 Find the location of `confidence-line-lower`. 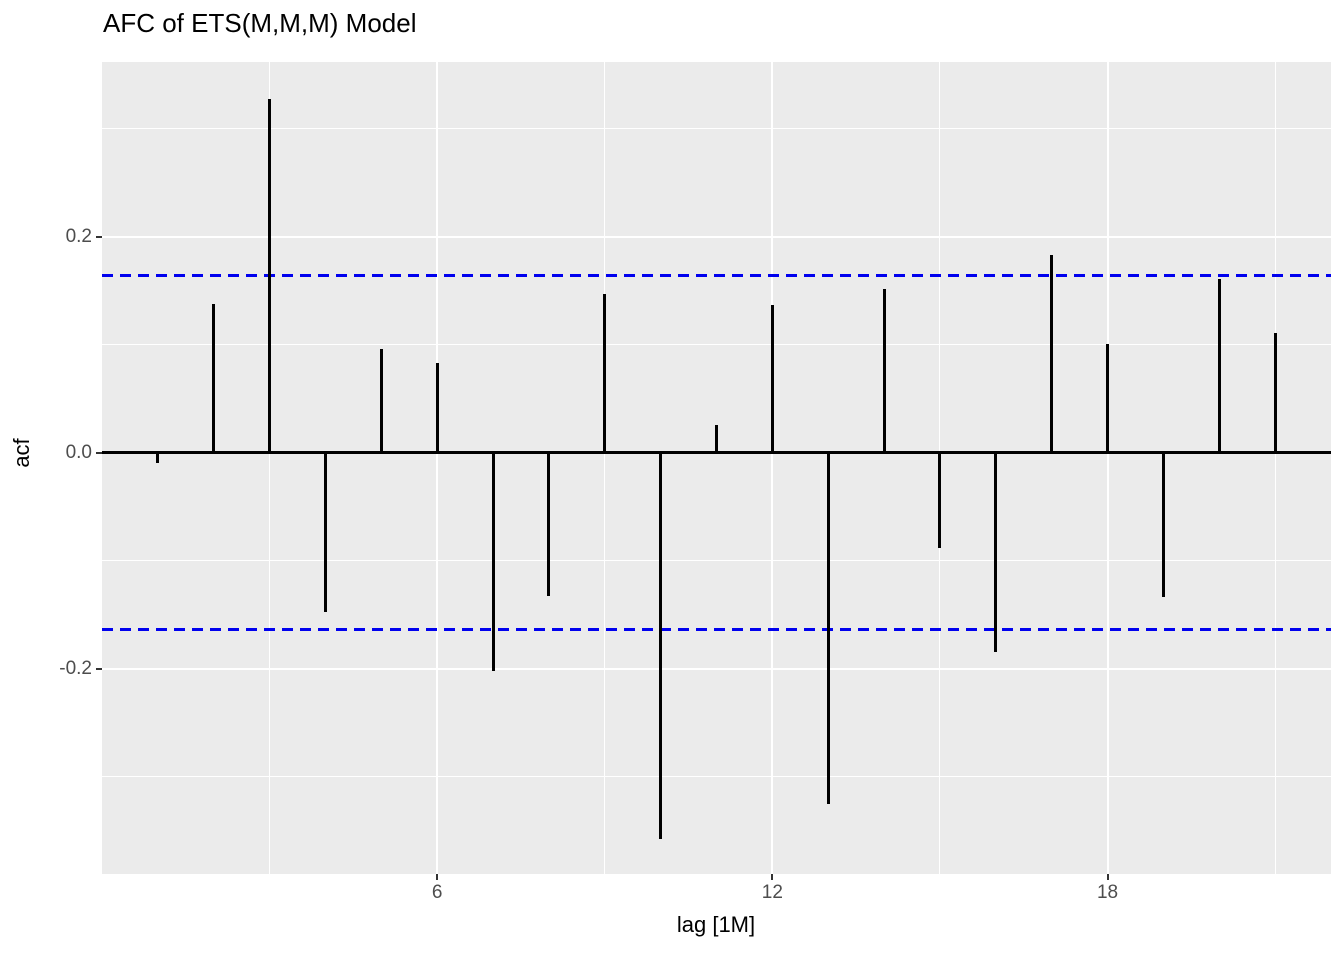

confidence-line-lower is located at coordinates (716, 630).